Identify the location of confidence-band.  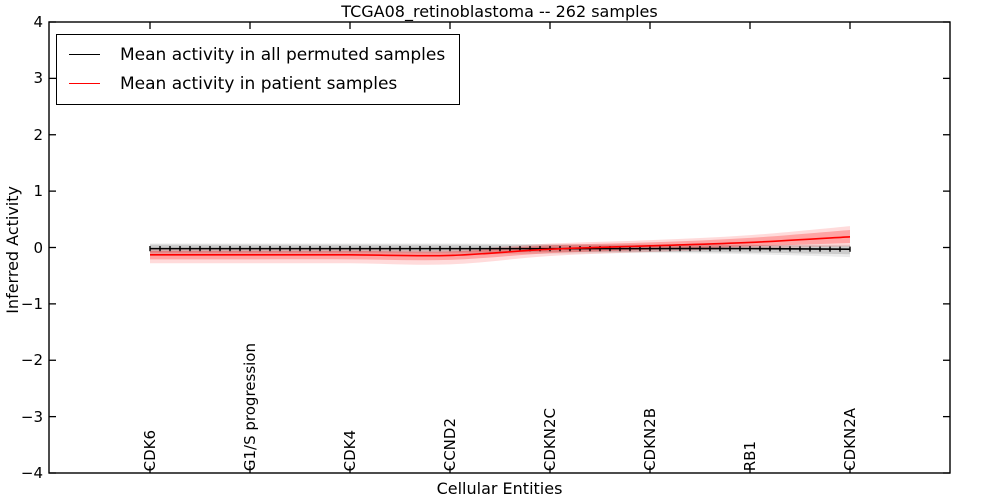
(500, 245).